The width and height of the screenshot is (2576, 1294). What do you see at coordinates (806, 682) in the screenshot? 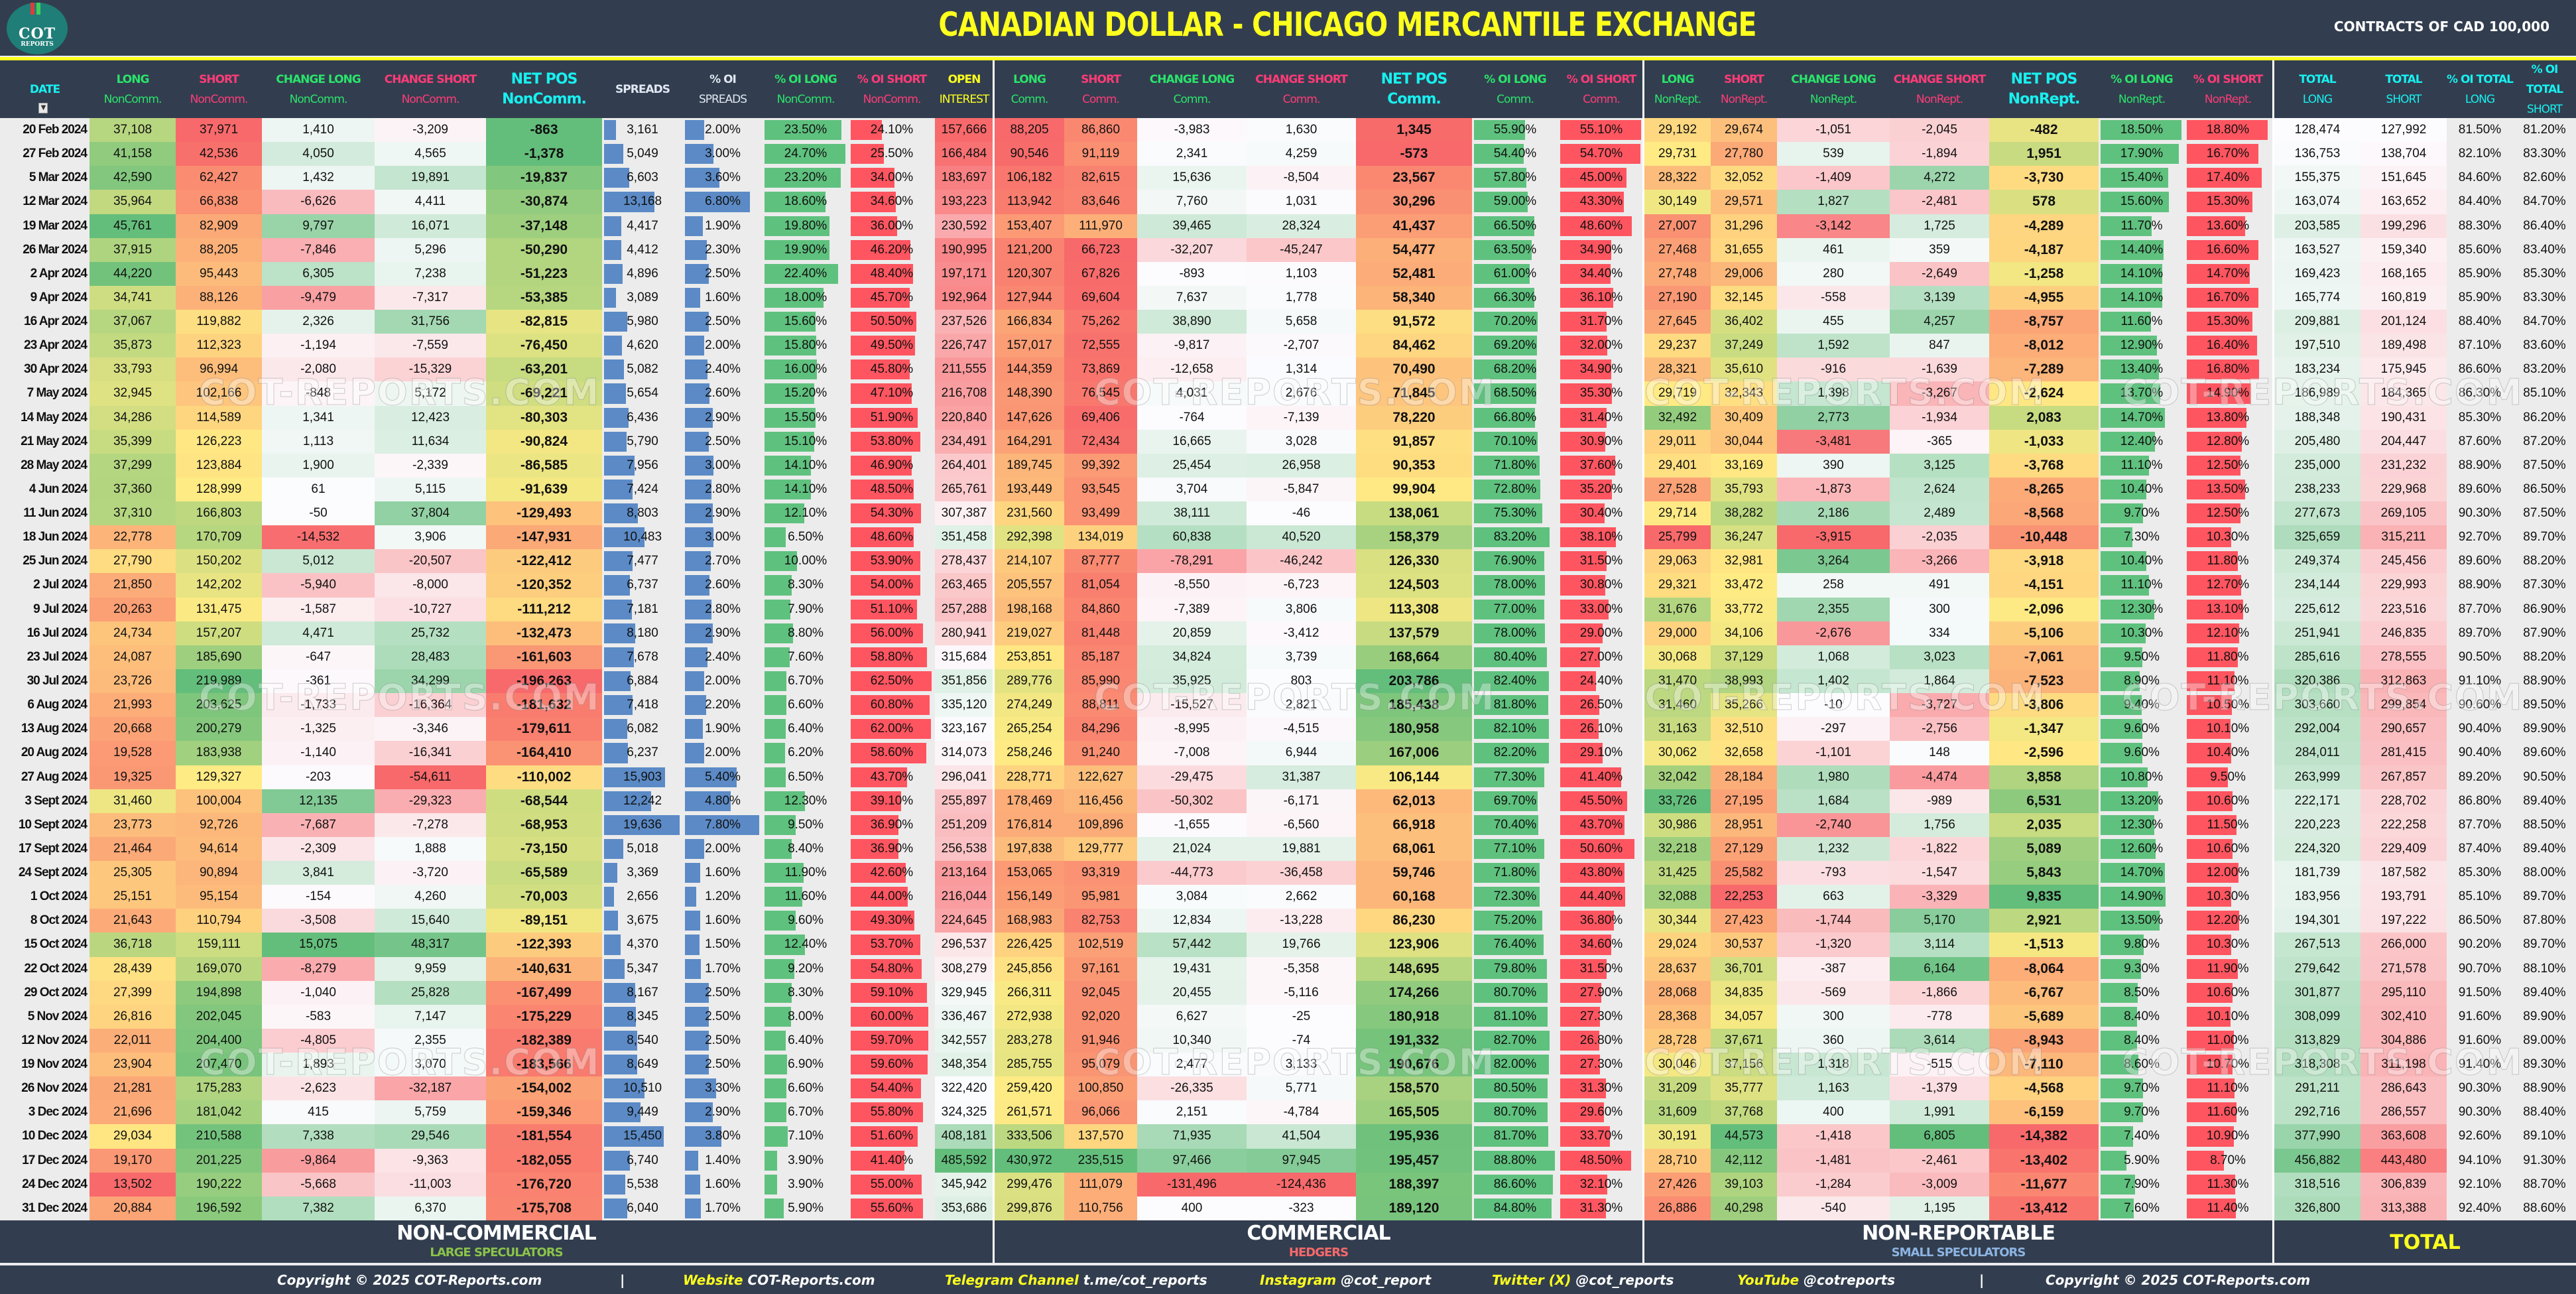
I see `bar-cell-noncomm-7: 6.70%` at bounding box center [806, 682].